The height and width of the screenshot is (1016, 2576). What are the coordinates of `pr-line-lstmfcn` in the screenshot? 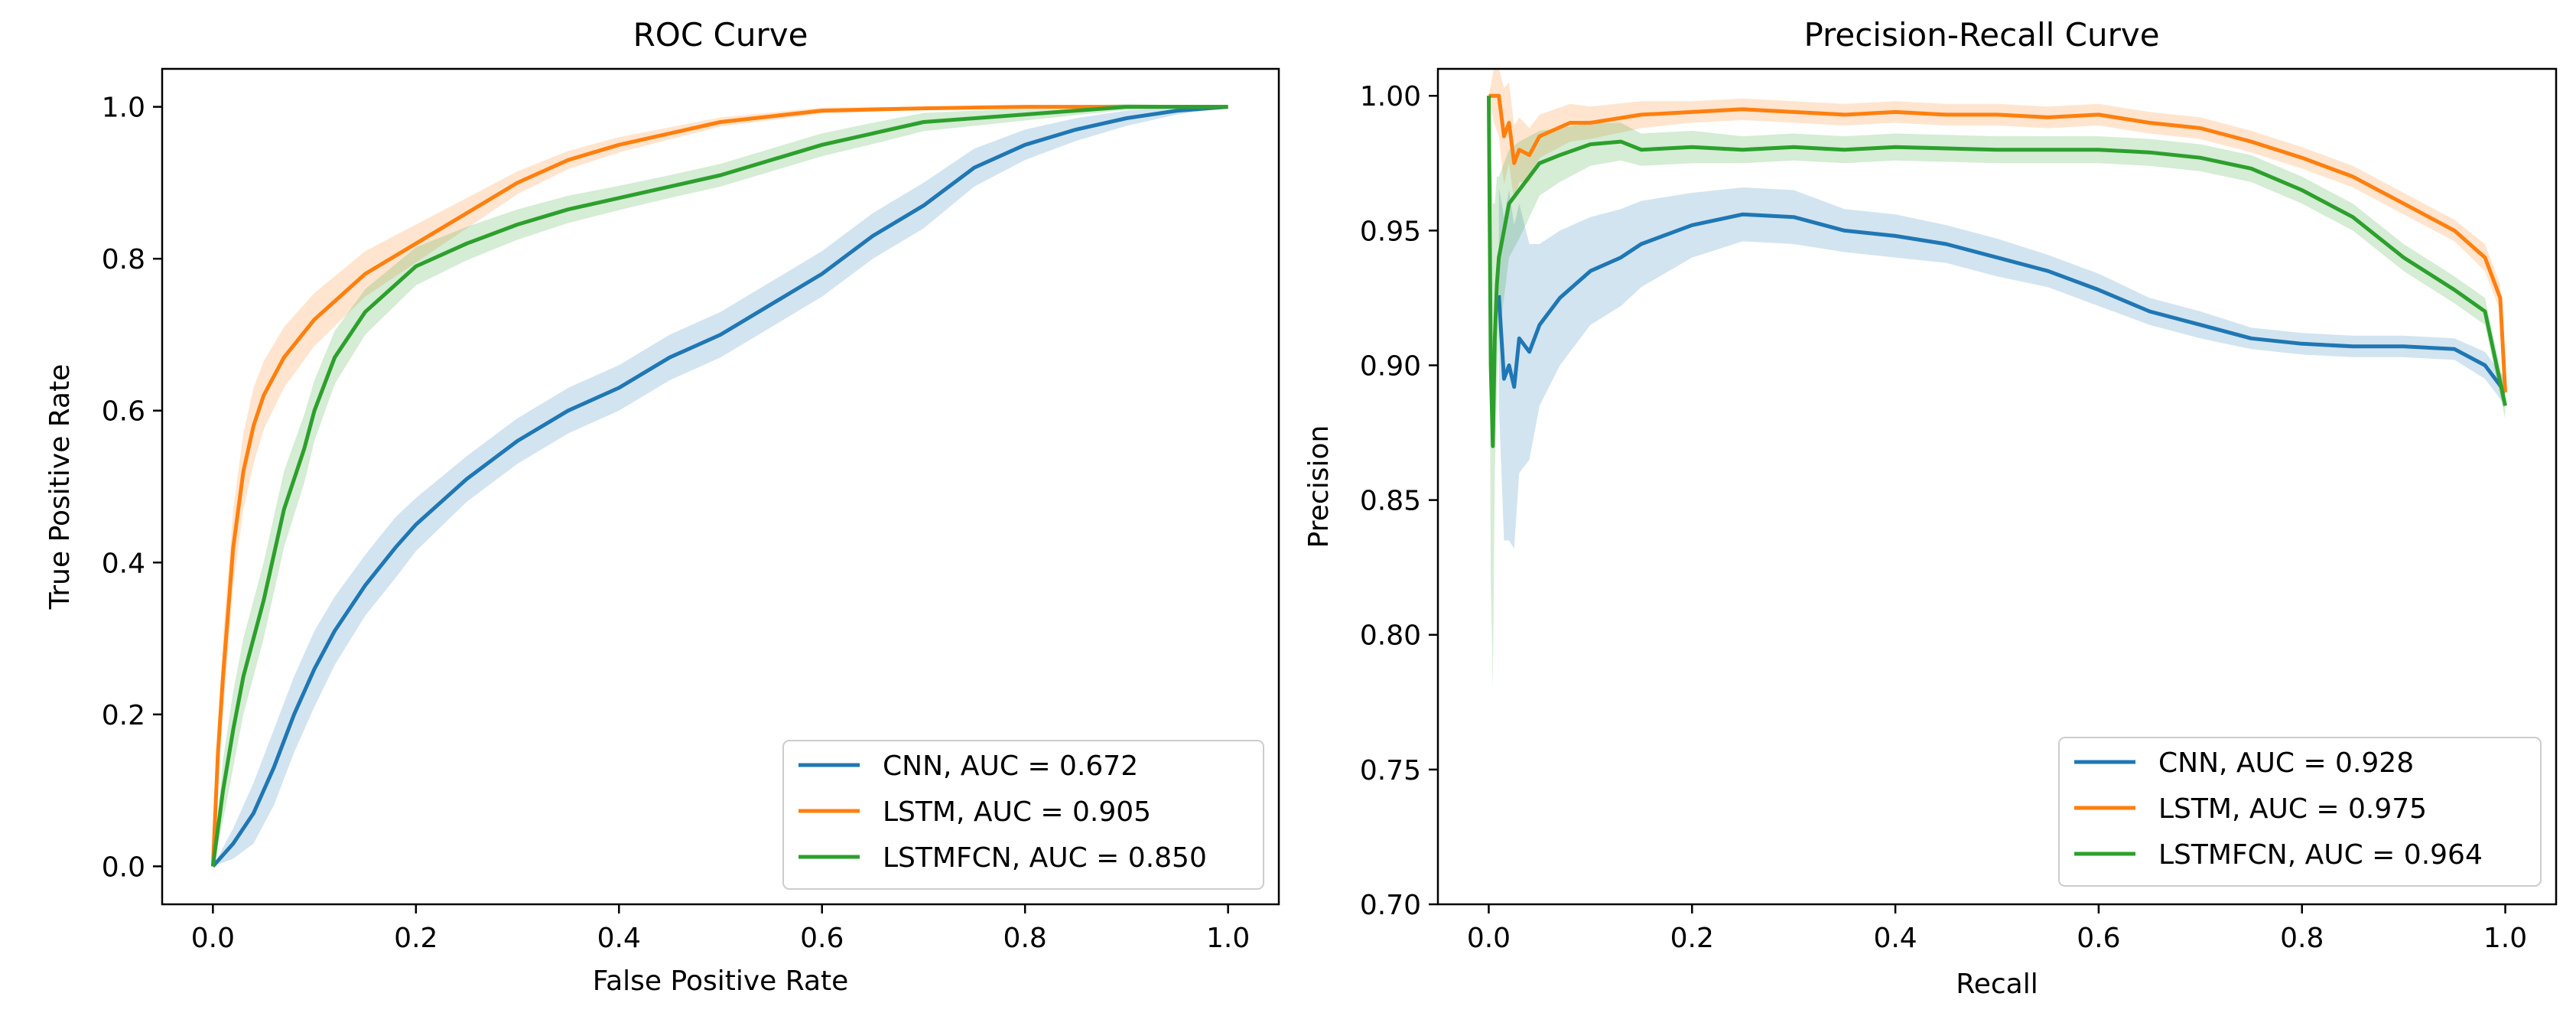 It's located at (1997, 272).